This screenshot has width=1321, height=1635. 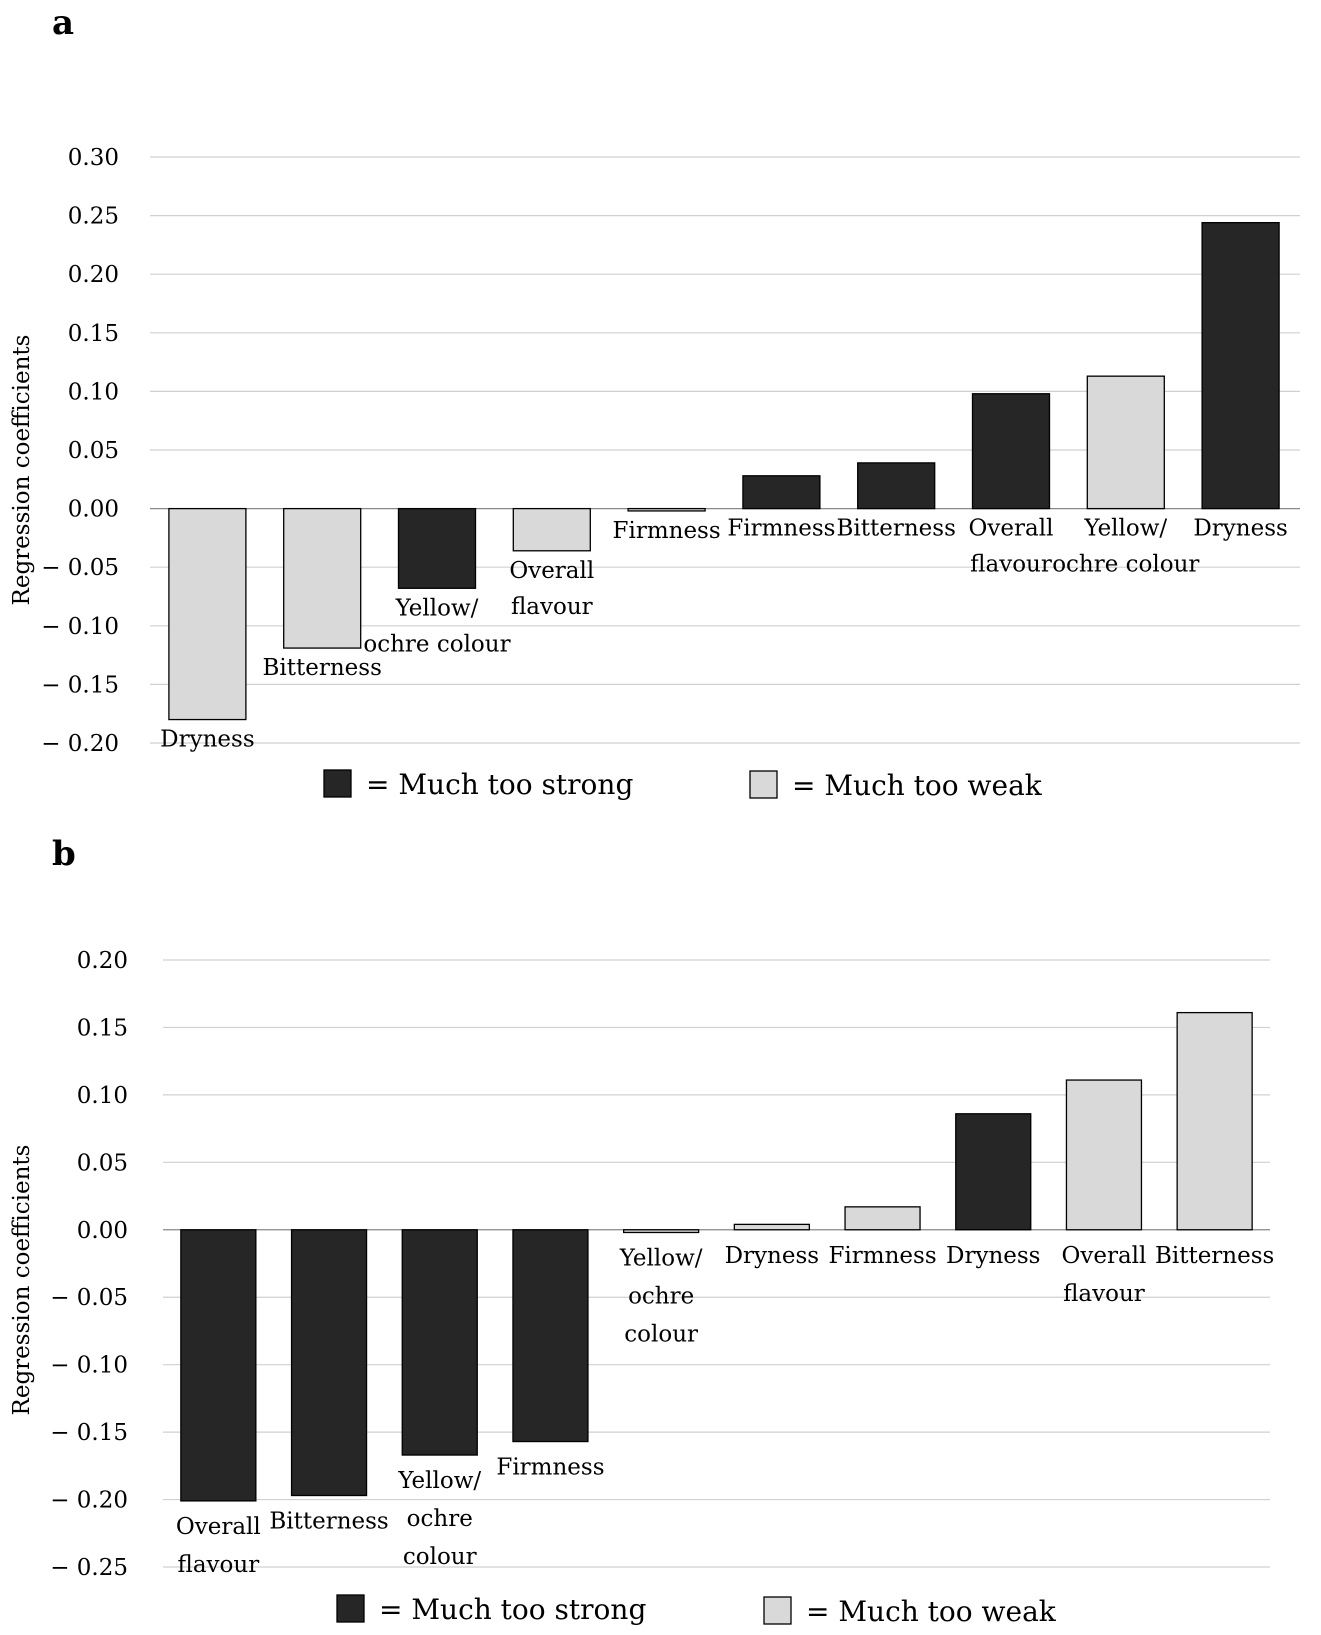 I want to click on y-tick-label: − 0.25, so click(x=89, y=1568).